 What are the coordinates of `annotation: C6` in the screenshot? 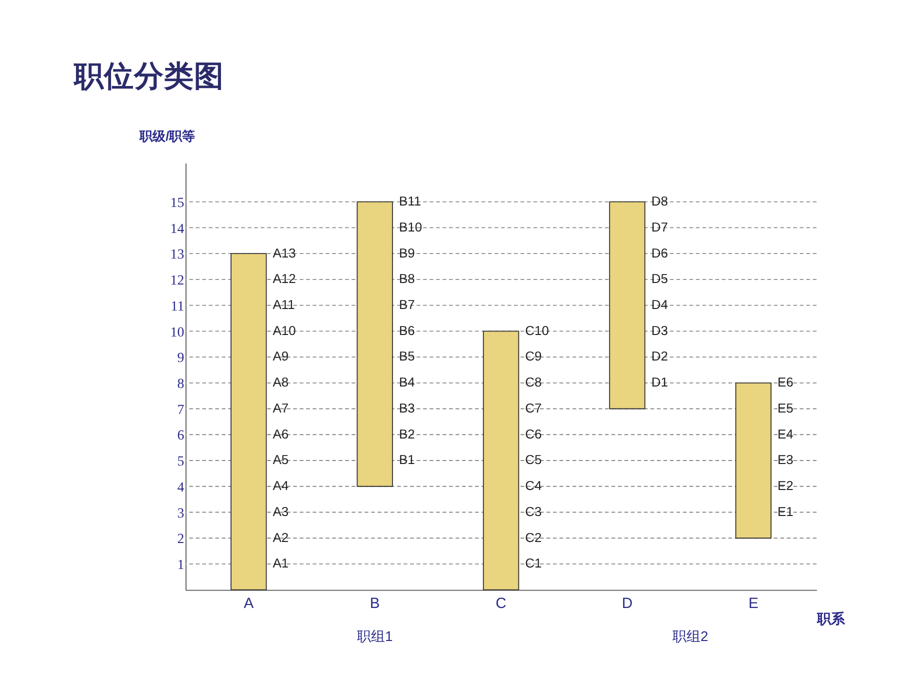 It's located at (533, 434).